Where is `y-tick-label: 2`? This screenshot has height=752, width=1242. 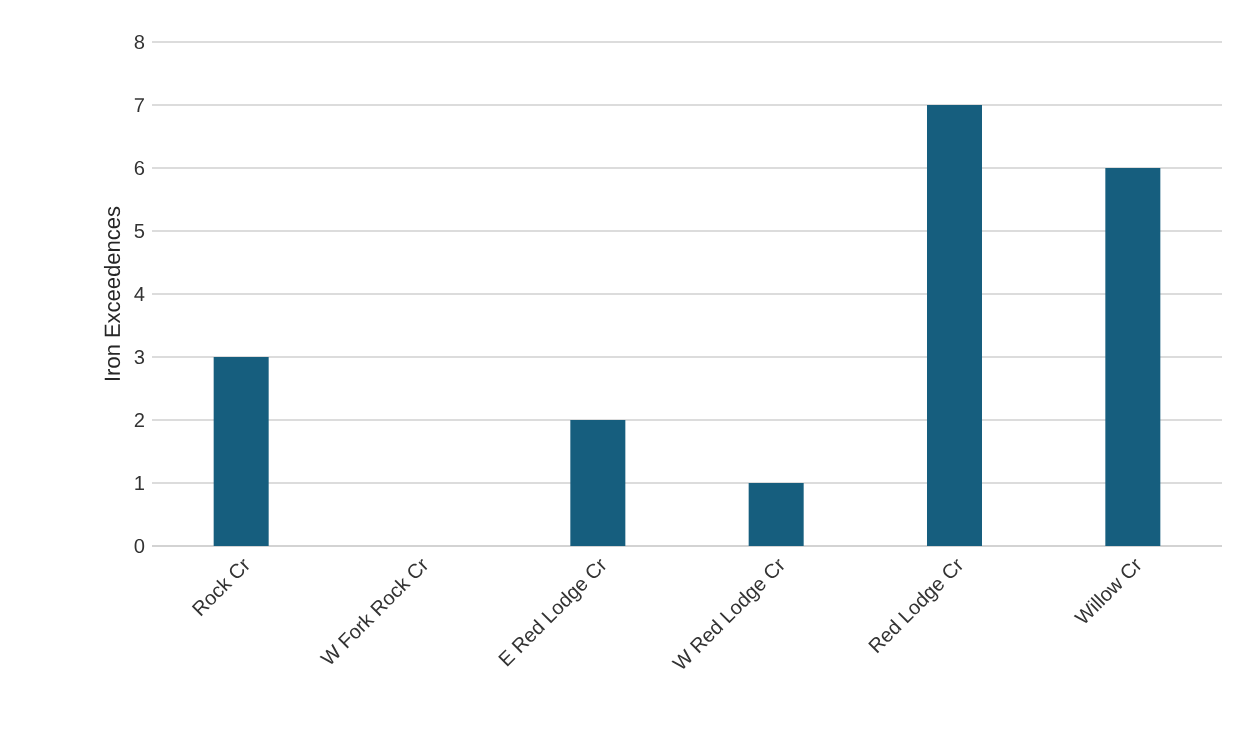 y-tick-label: 2 is located at coordinates (139, 420).